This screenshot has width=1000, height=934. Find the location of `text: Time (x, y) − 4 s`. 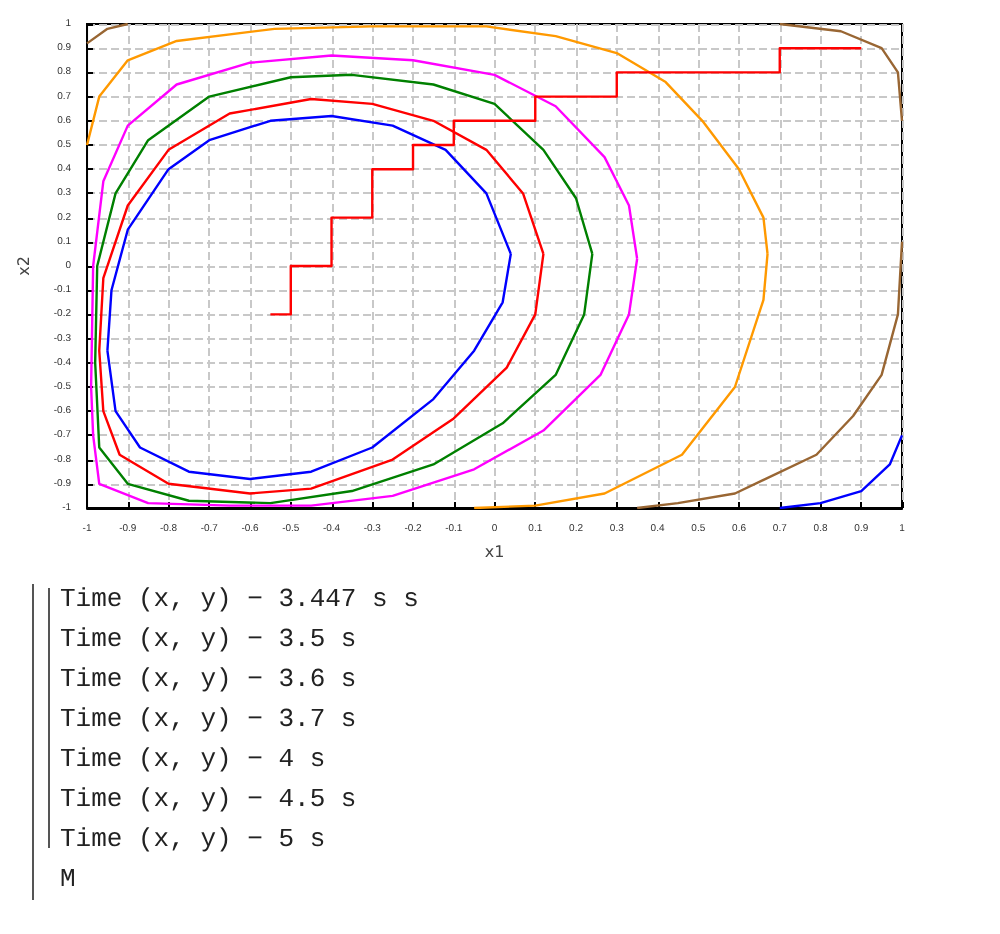

text: Time (x, y) − 4 s is located at coordinates (194, 760).